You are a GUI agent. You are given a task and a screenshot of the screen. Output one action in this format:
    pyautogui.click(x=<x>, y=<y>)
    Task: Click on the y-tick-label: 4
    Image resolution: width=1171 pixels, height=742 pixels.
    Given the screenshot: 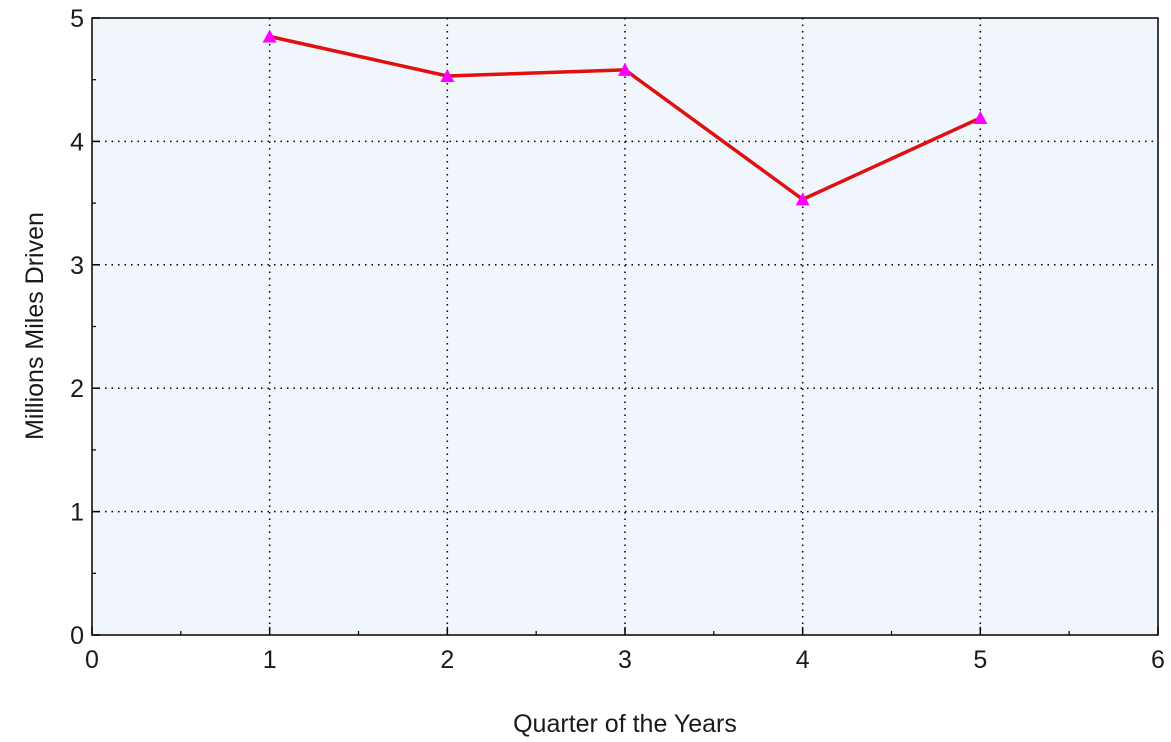 What is the action you would take?
    pyautogui.click(x=77, y=142)
    